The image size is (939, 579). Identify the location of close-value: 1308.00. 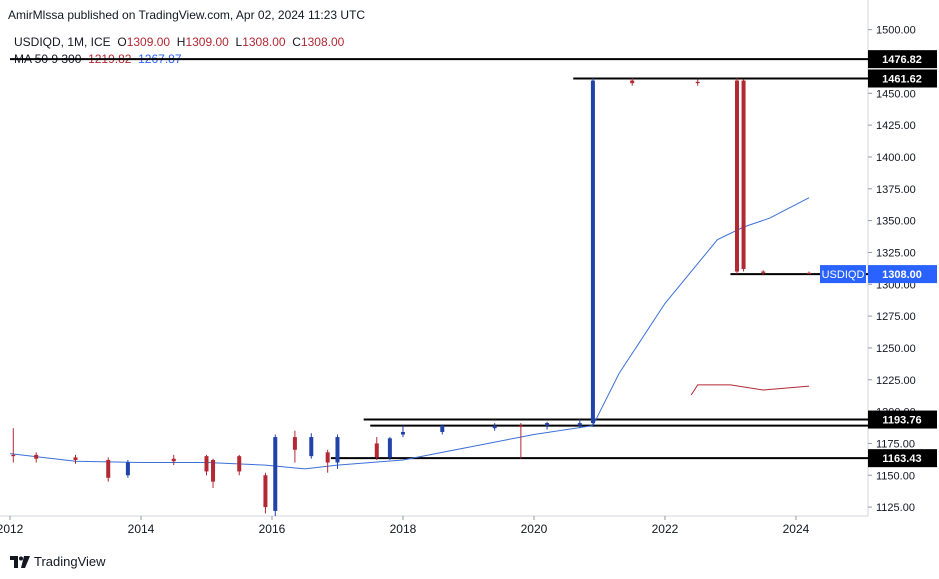
(322, 42).